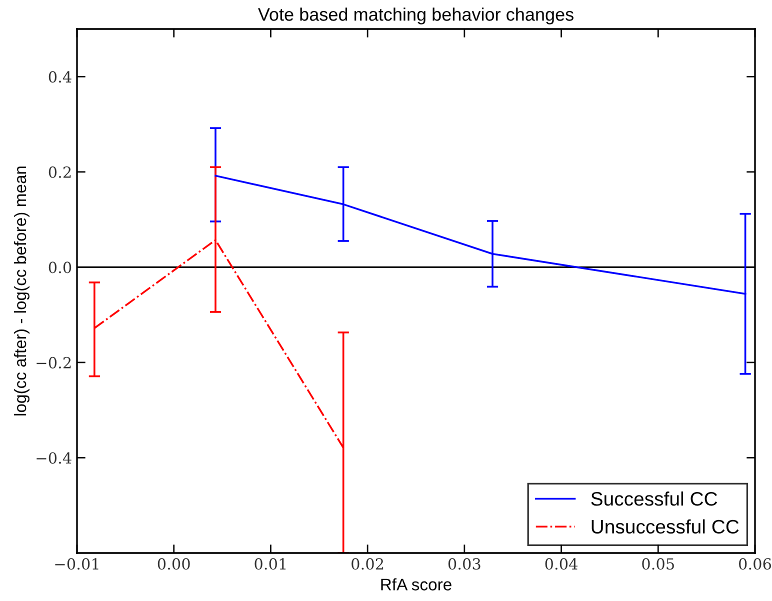 This screenshot has height=601, width=772. Describe the element at coordinates (416, 16) in the screenshot. I see `chart-title: Vote based matching behavior changes` at that location.